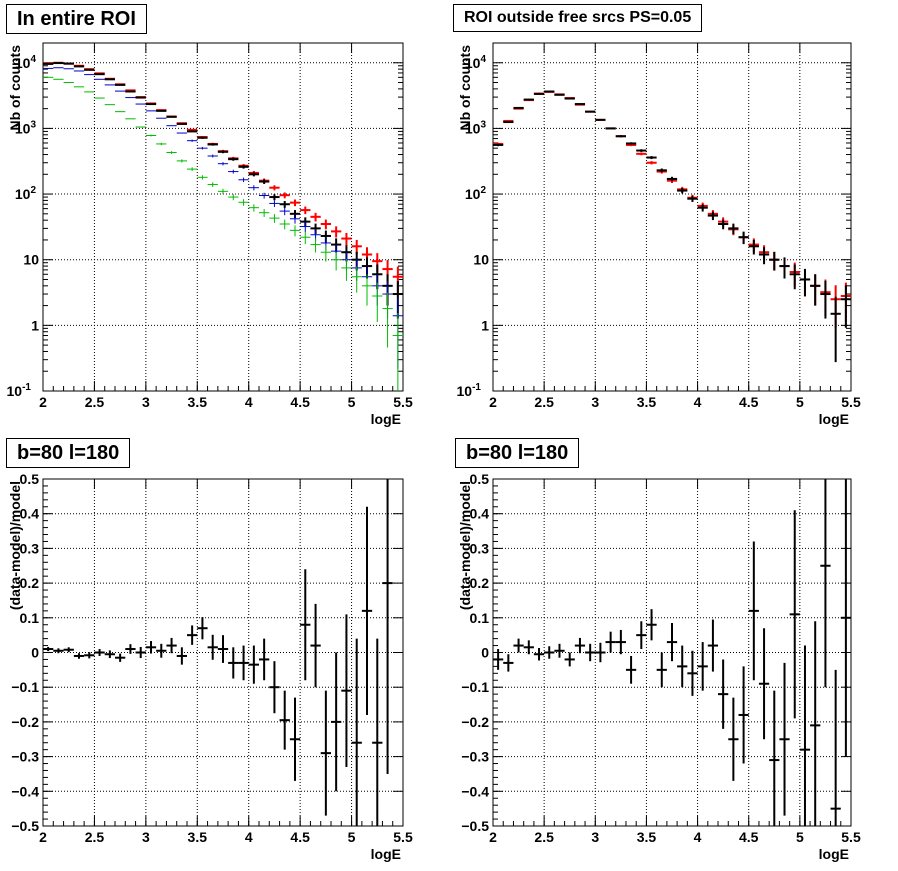  What do you see at coordinates (76, 19) in the screenshot?
I see `panel-1-title: In entire ROI` at bounding box center [76, 19].